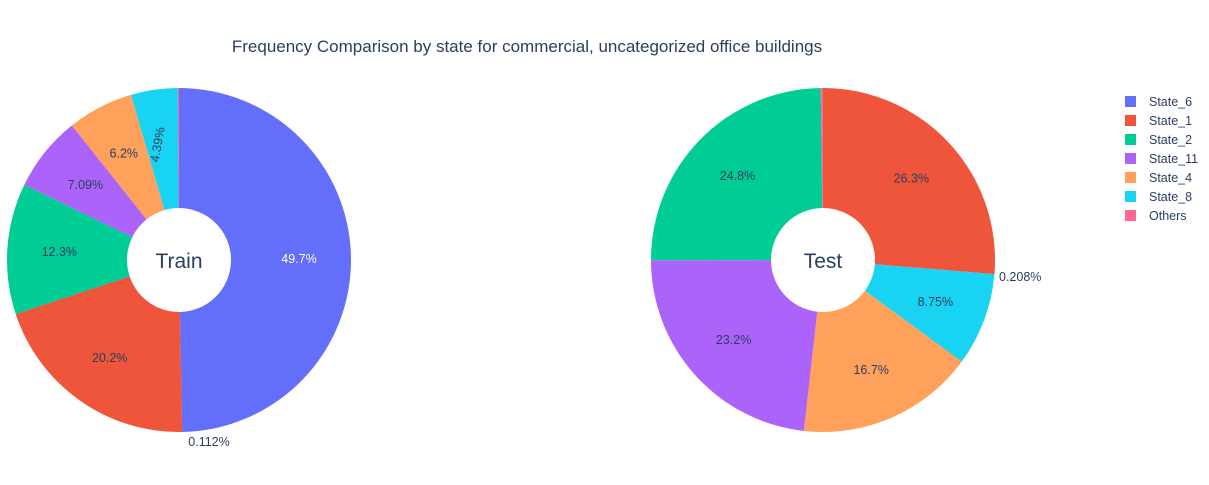  Describe the element at coordinates (59, 252) in the screenshot. I see `train-label-state-2: 12.3%` at that location.